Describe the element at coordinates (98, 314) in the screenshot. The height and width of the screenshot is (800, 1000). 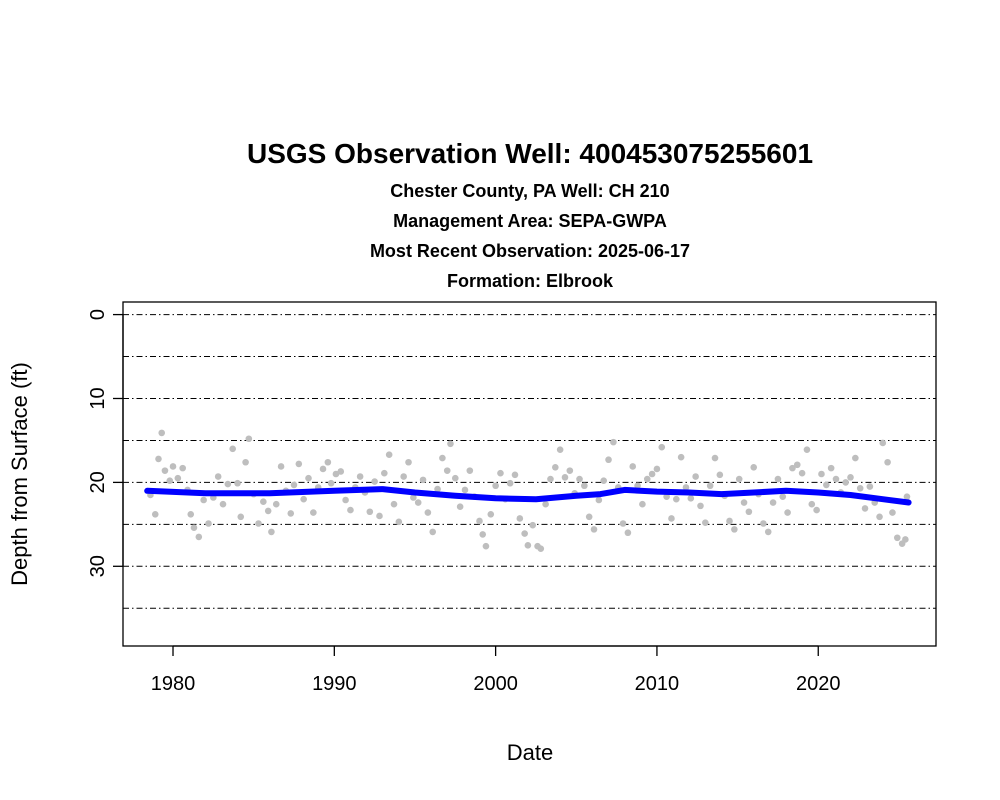
I see `y-tick-label: 0` at that location.